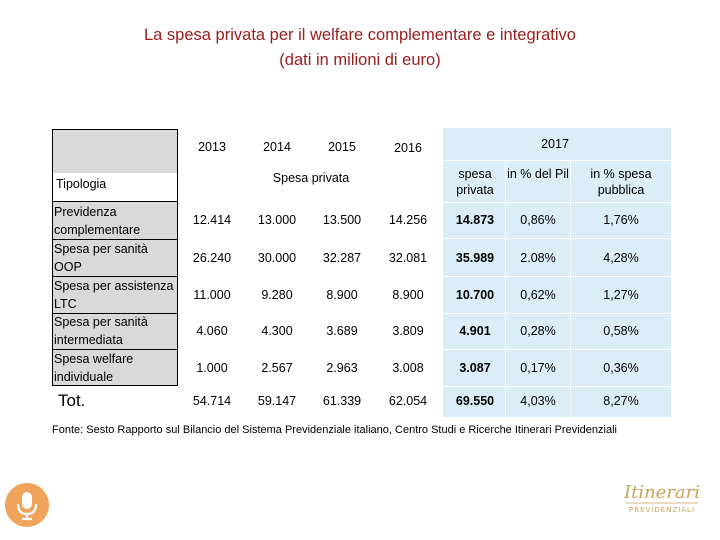 The image size is (720, 540). Describe the element at coordinates (475, 368) in the screenshot. I see `table-cell: 3.087` at that location.